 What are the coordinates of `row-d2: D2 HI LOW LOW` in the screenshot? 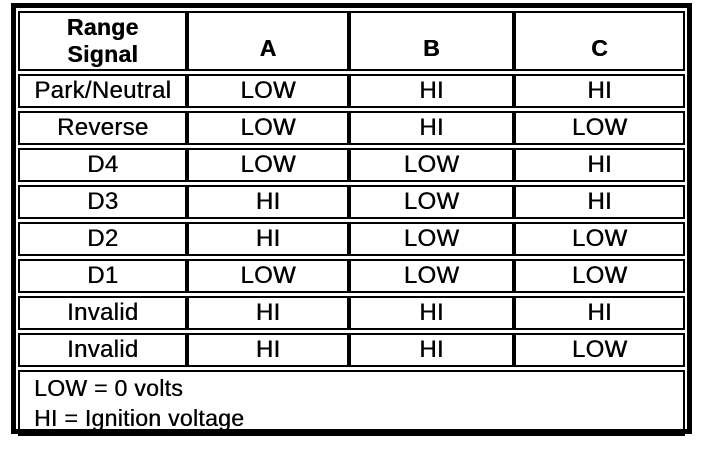 It's located at (351, 239).